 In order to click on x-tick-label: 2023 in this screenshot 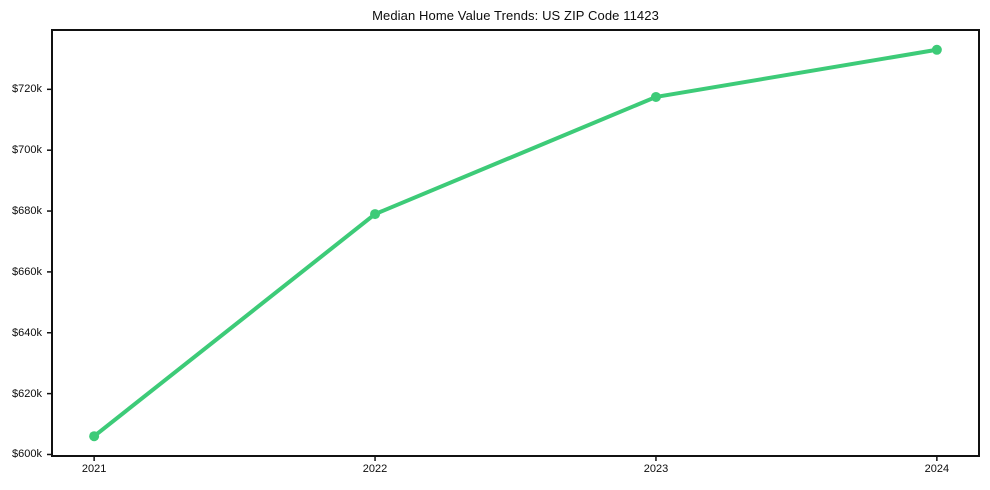, I will do `click(656, 469)`.